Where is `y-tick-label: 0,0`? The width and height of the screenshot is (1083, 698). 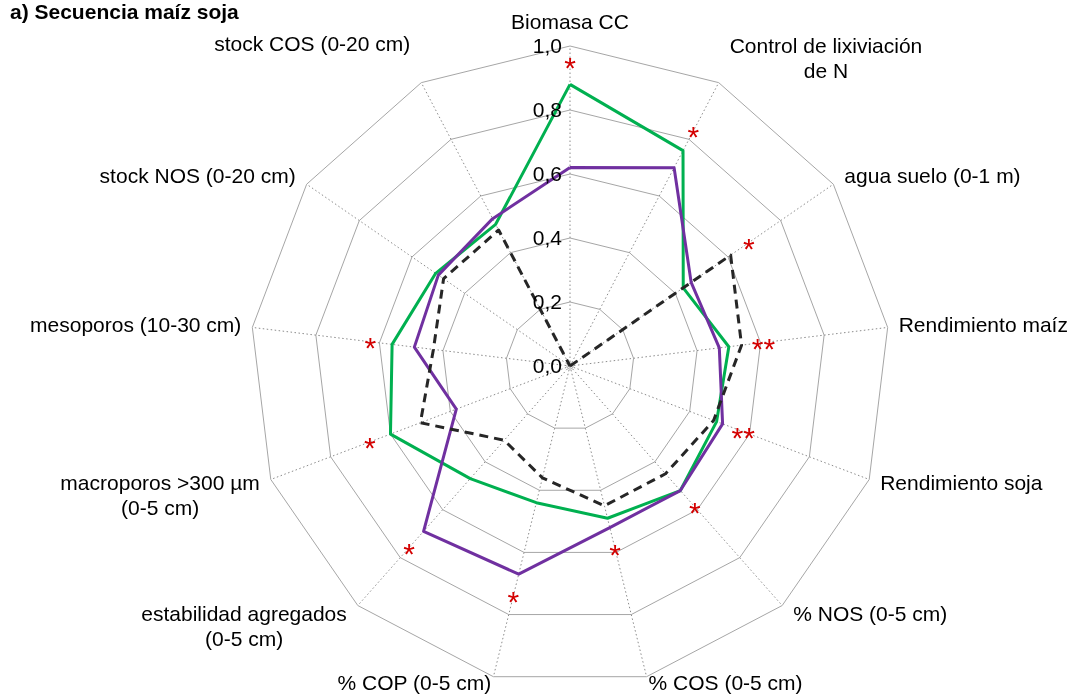 y-tick-label: 0,0 is located at coordinates (547, 365).